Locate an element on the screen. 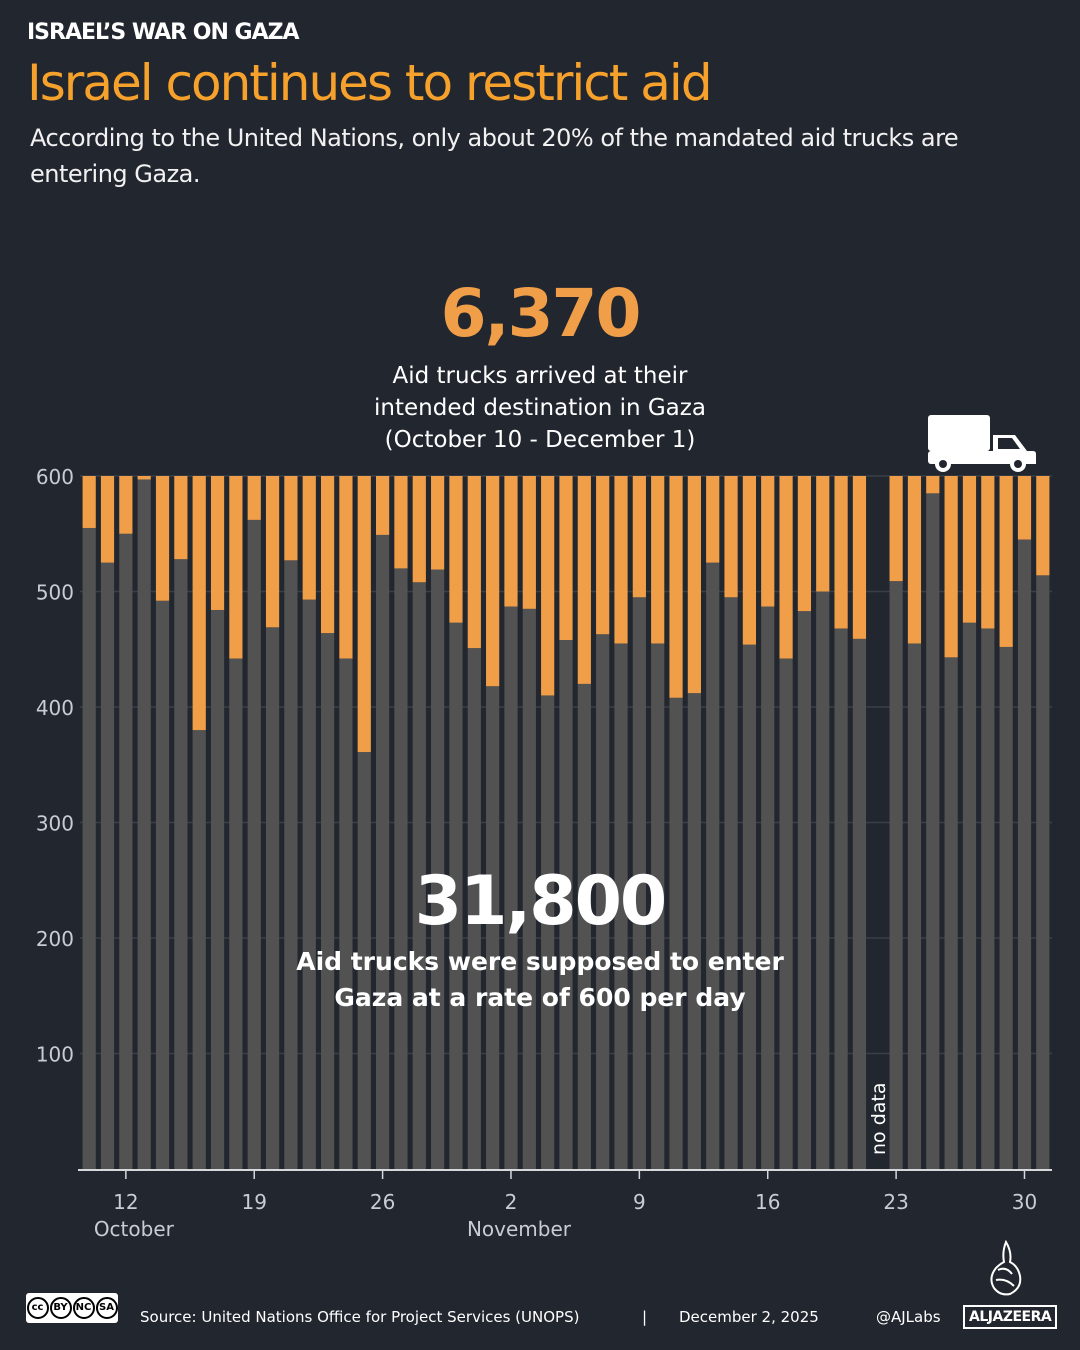 Image resolution: width=1080 pixels, height=1350 pixels. x-tick-label: 26 is located at coordinates (382, 1202).